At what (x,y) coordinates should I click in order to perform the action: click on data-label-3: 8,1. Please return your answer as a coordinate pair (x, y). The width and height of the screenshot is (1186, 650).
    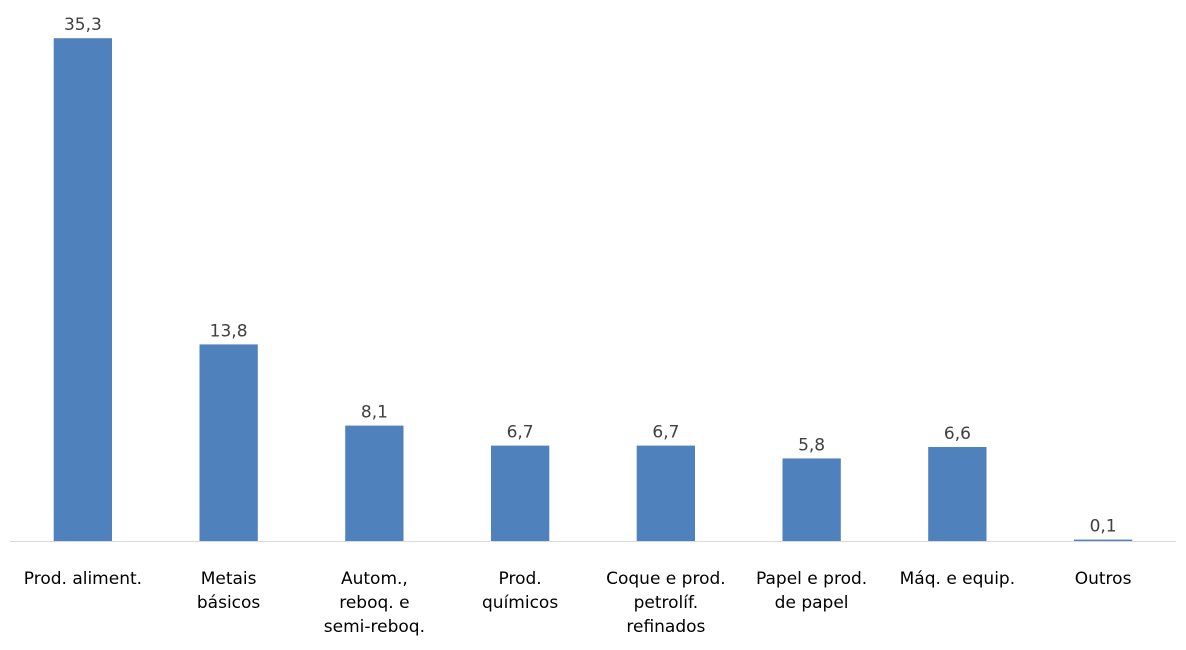
    Looking at the image, I should click on (374, 413).